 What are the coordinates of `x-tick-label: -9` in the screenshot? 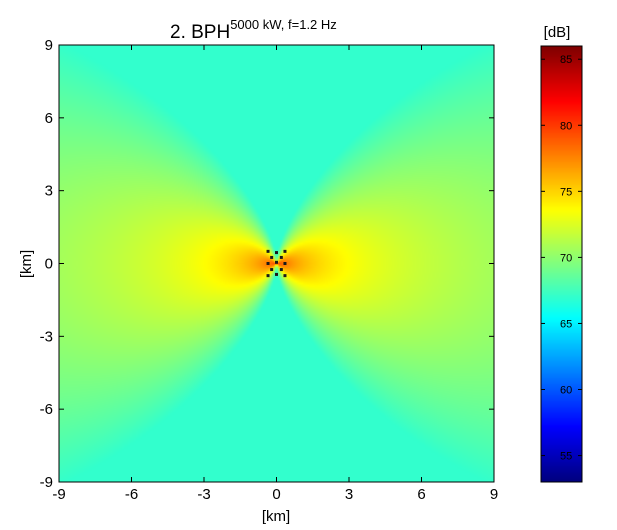 It's located at (58, 494).